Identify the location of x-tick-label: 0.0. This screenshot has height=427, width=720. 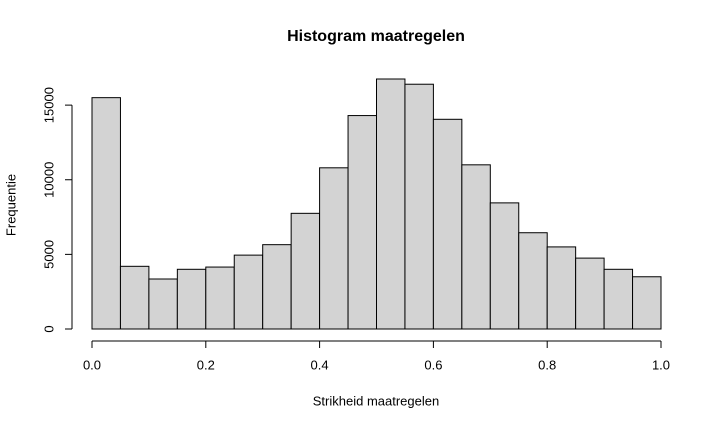
(92, 364).